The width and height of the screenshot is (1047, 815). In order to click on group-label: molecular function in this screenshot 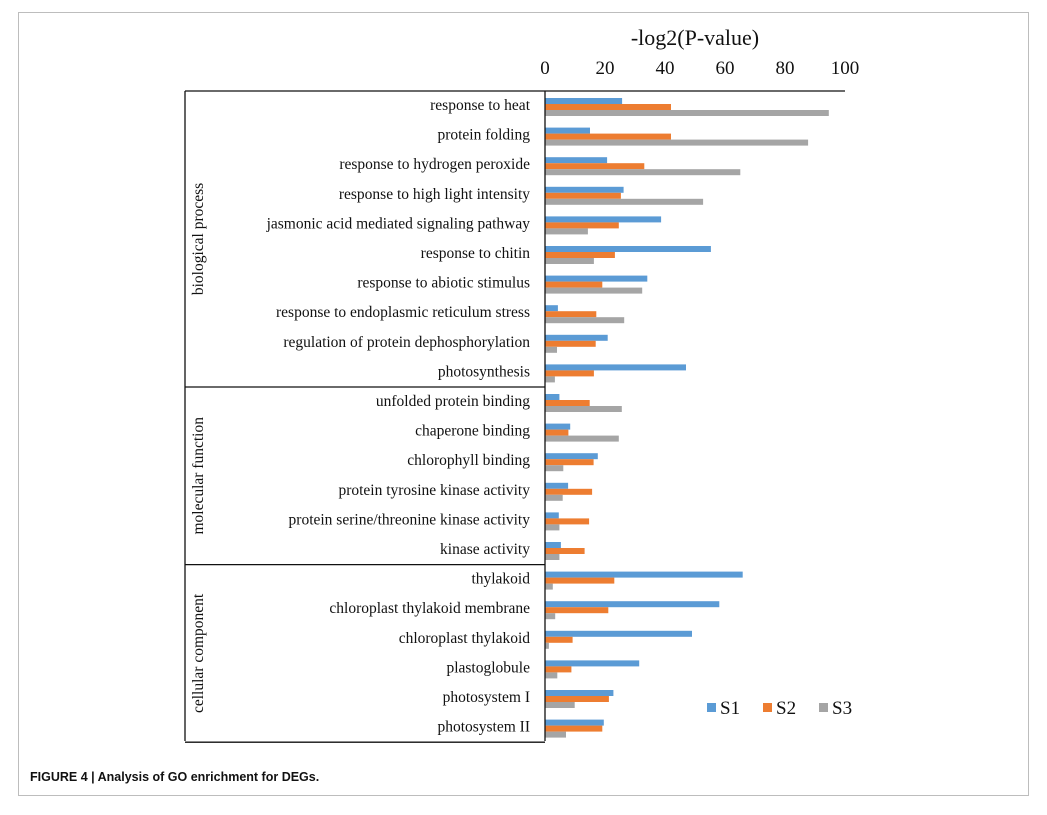, I will do `click(198, 476)`.